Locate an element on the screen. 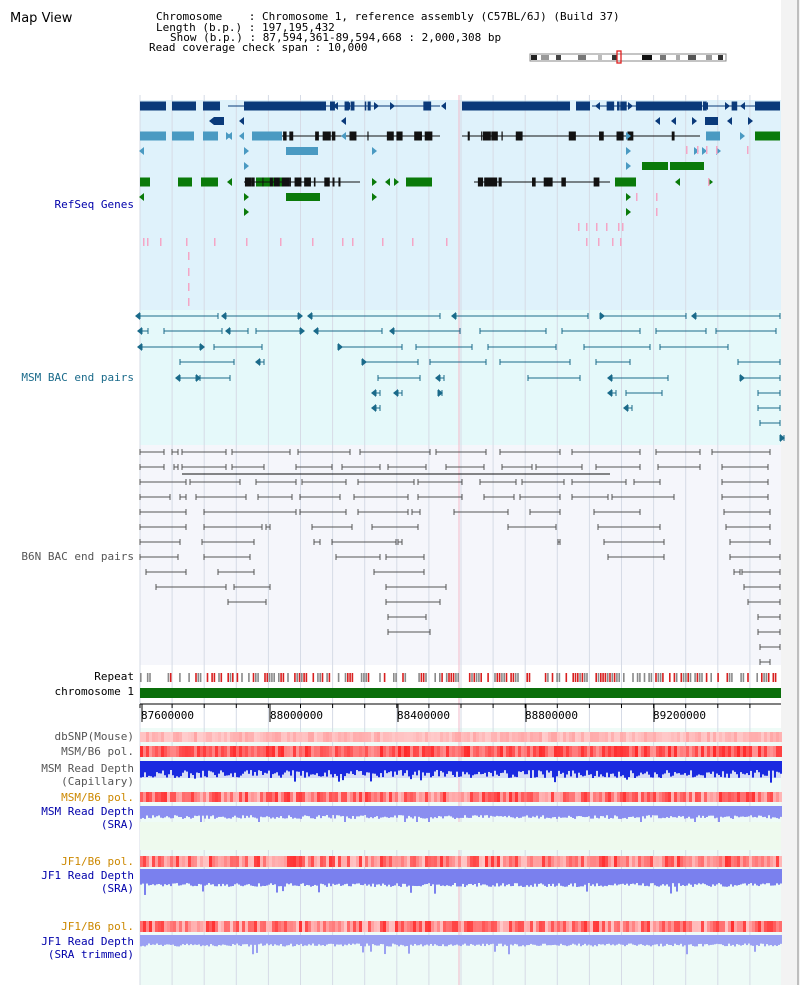  track-label-jf1-depth-sra: JF1 Read Depth is located at coordinates (87, 875).